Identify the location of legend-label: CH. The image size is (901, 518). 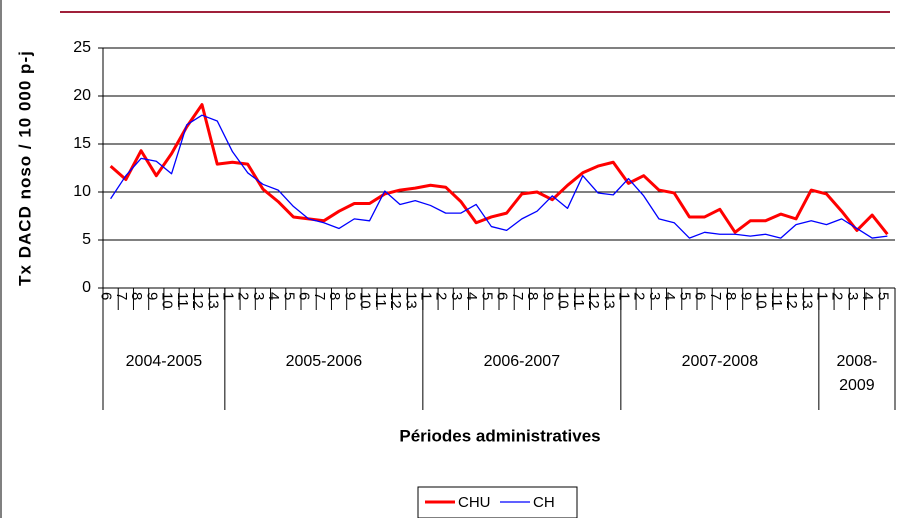
(544, 502).